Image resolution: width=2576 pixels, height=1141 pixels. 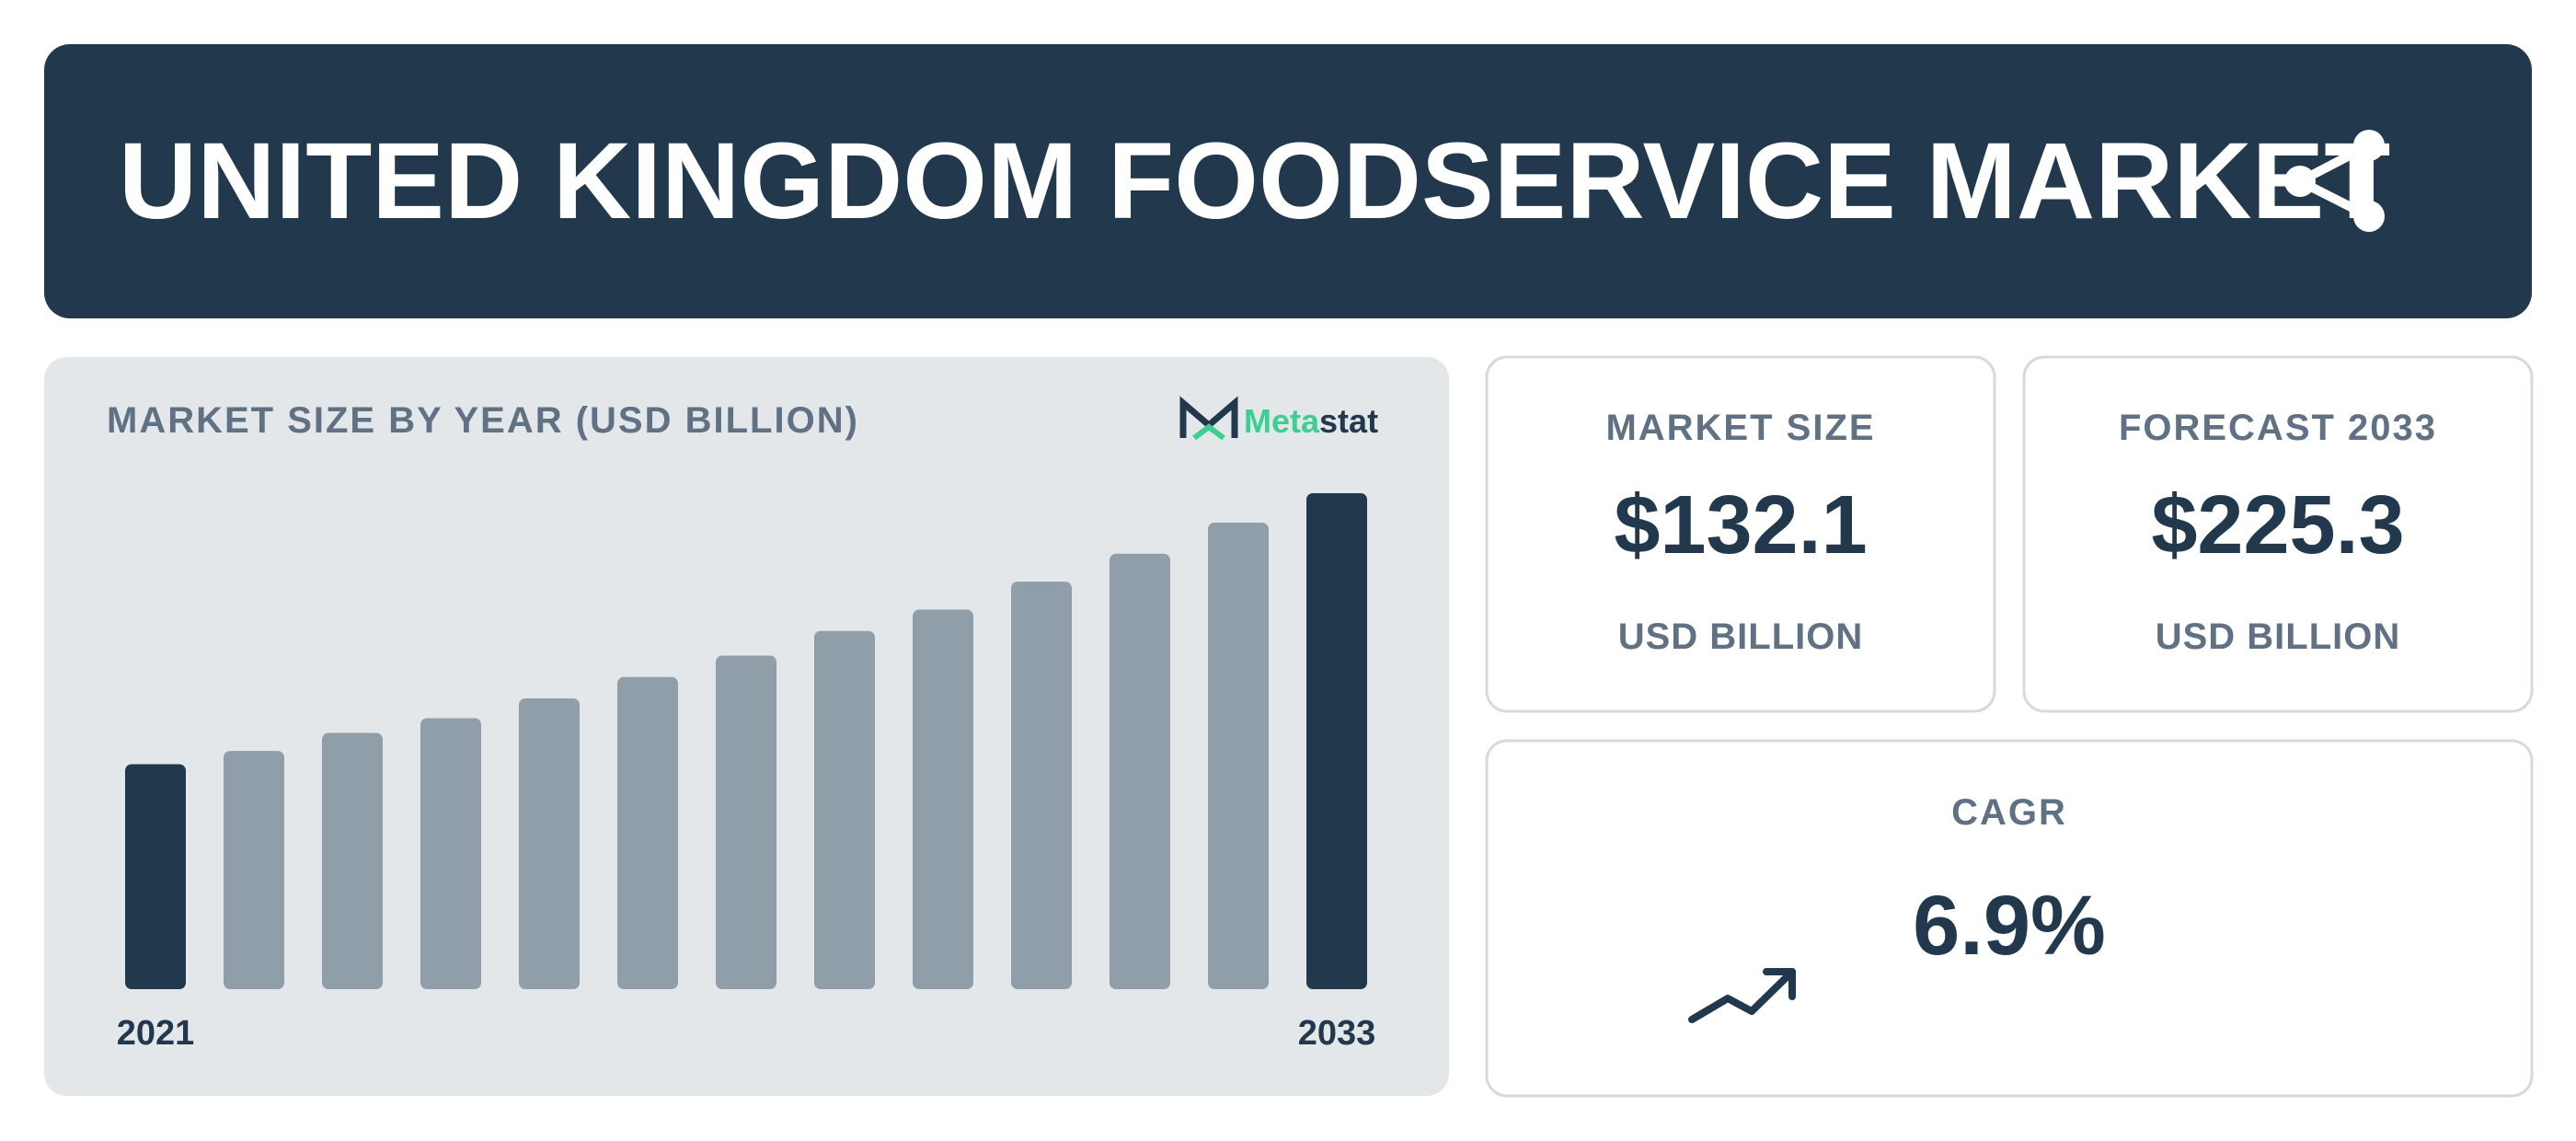 What do you see at coordinates (1742, 996) in the screenshot?
I see `trend-icon` at bounding box center [1742, 996].